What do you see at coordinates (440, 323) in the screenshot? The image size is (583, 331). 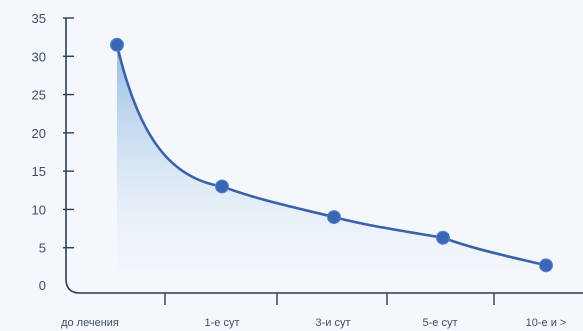 I see `x-tick-label: 5-е сут` at bounding box center [440, 323].